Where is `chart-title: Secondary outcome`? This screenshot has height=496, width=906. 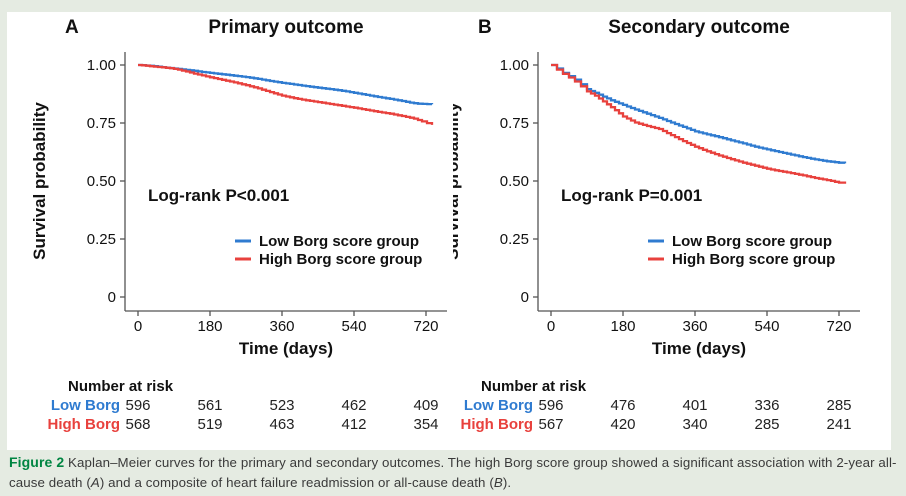
chart-title: Secondary outcome is located at coordinates (699, 27).